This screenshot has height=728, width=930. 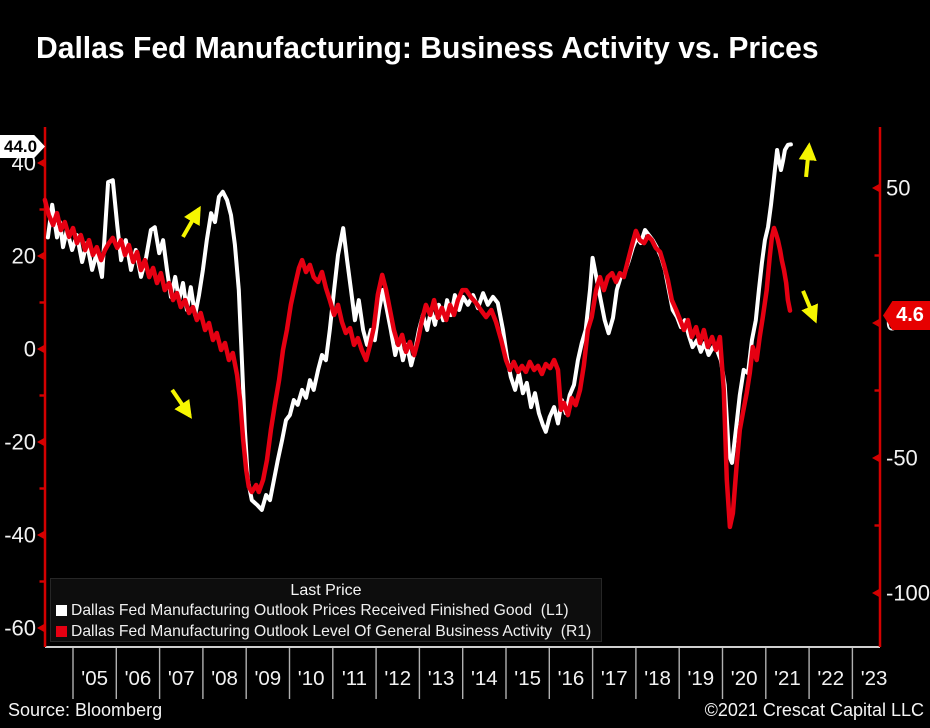 What do you see at coordinates (614, 678) in the screenshot?
I see `x-tick-label: '17` at bounding box center [614, 678].